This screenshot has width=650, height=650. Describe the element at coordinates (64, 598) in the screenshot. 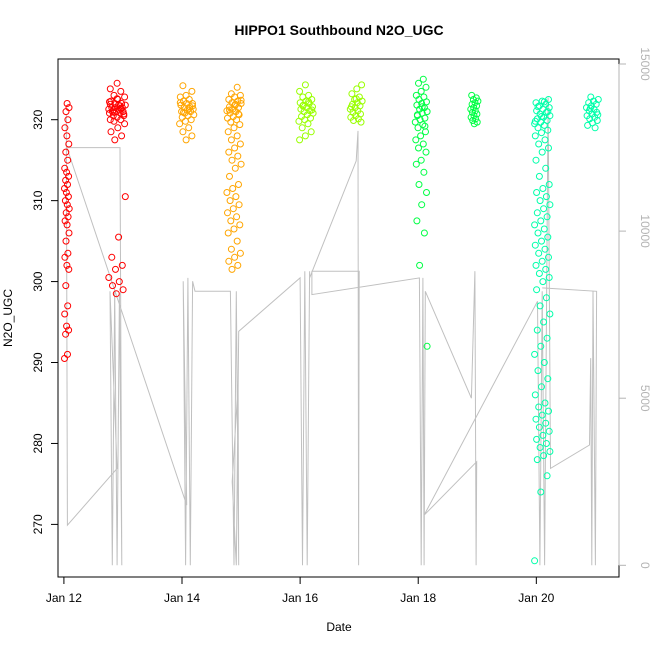

I see `x-tick-label: Jan 12` at that location.